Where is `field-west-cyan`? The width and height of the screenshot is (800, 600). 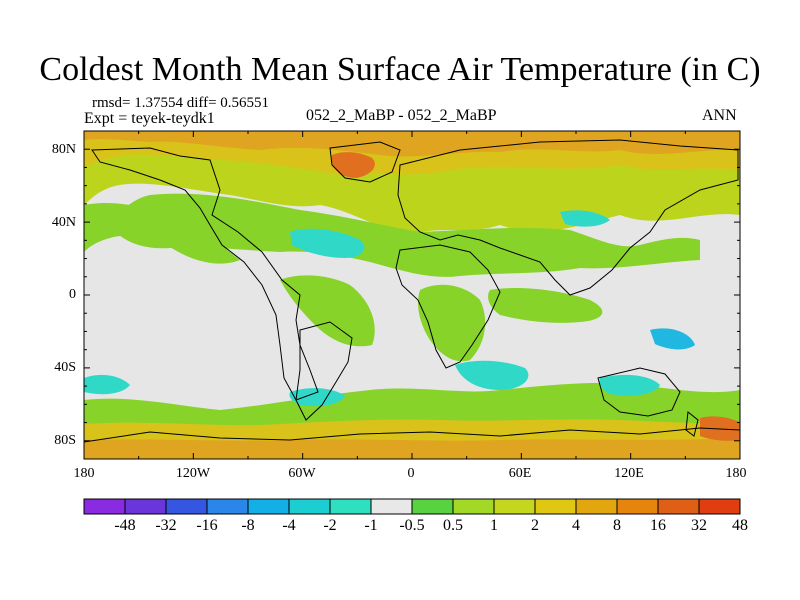 field-west-cyan is located at coordinates (107, 384).